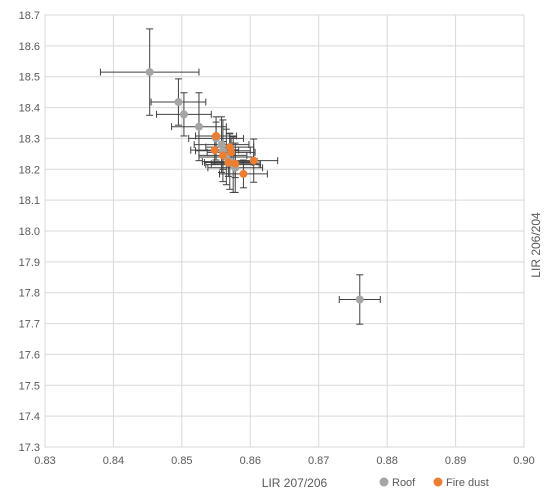 This screenshot has width=550, height=499. Describe the element at coordinates (295, 483) in the screenshot. I see `x-axis-label: LIR 207/206` at that location.